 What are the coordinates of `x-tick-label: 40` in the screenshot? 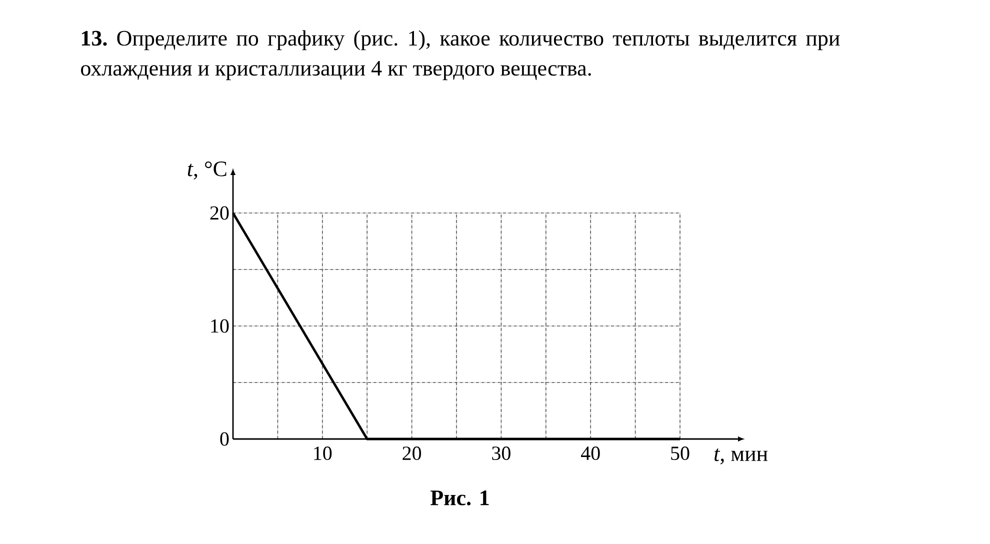 It's located at (590, 453).